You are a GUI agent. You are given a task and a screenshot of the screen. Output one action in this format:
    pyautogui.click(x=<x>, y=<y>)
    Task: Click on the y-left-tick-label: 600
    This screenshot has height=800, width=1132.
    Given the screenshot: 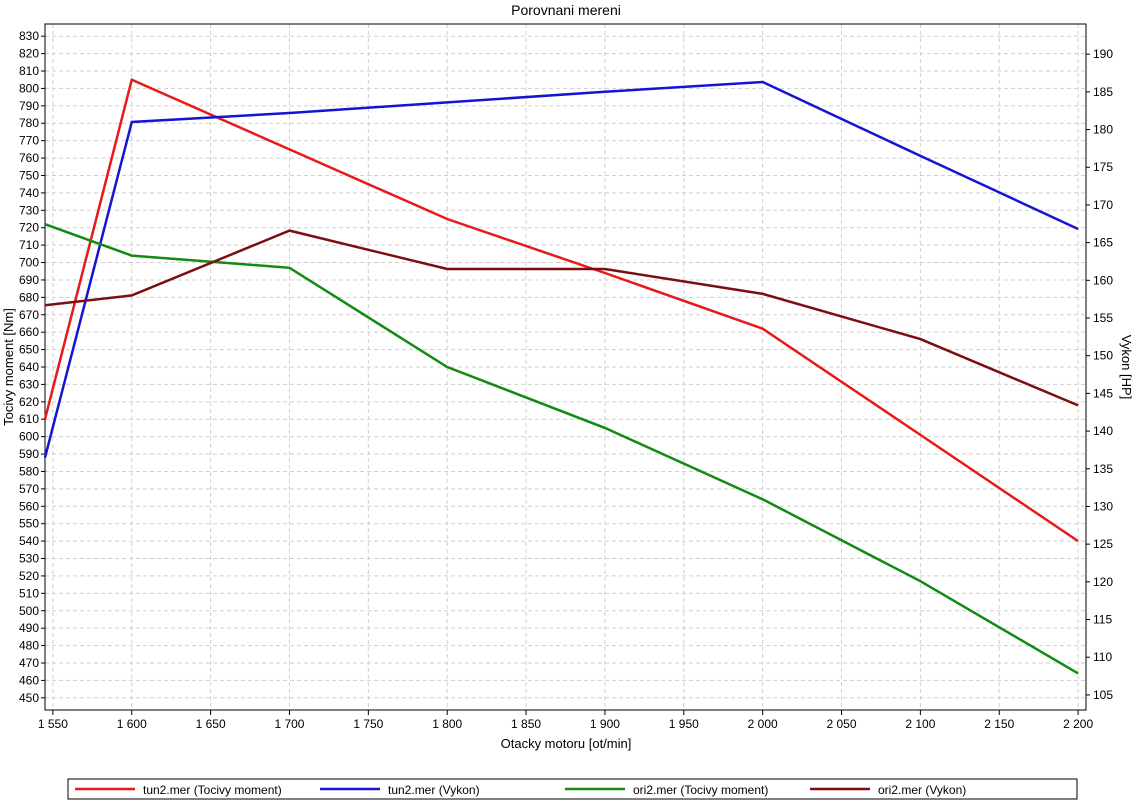 What is the action you would take?
    pyautogui.click(x=29, y=437)
    